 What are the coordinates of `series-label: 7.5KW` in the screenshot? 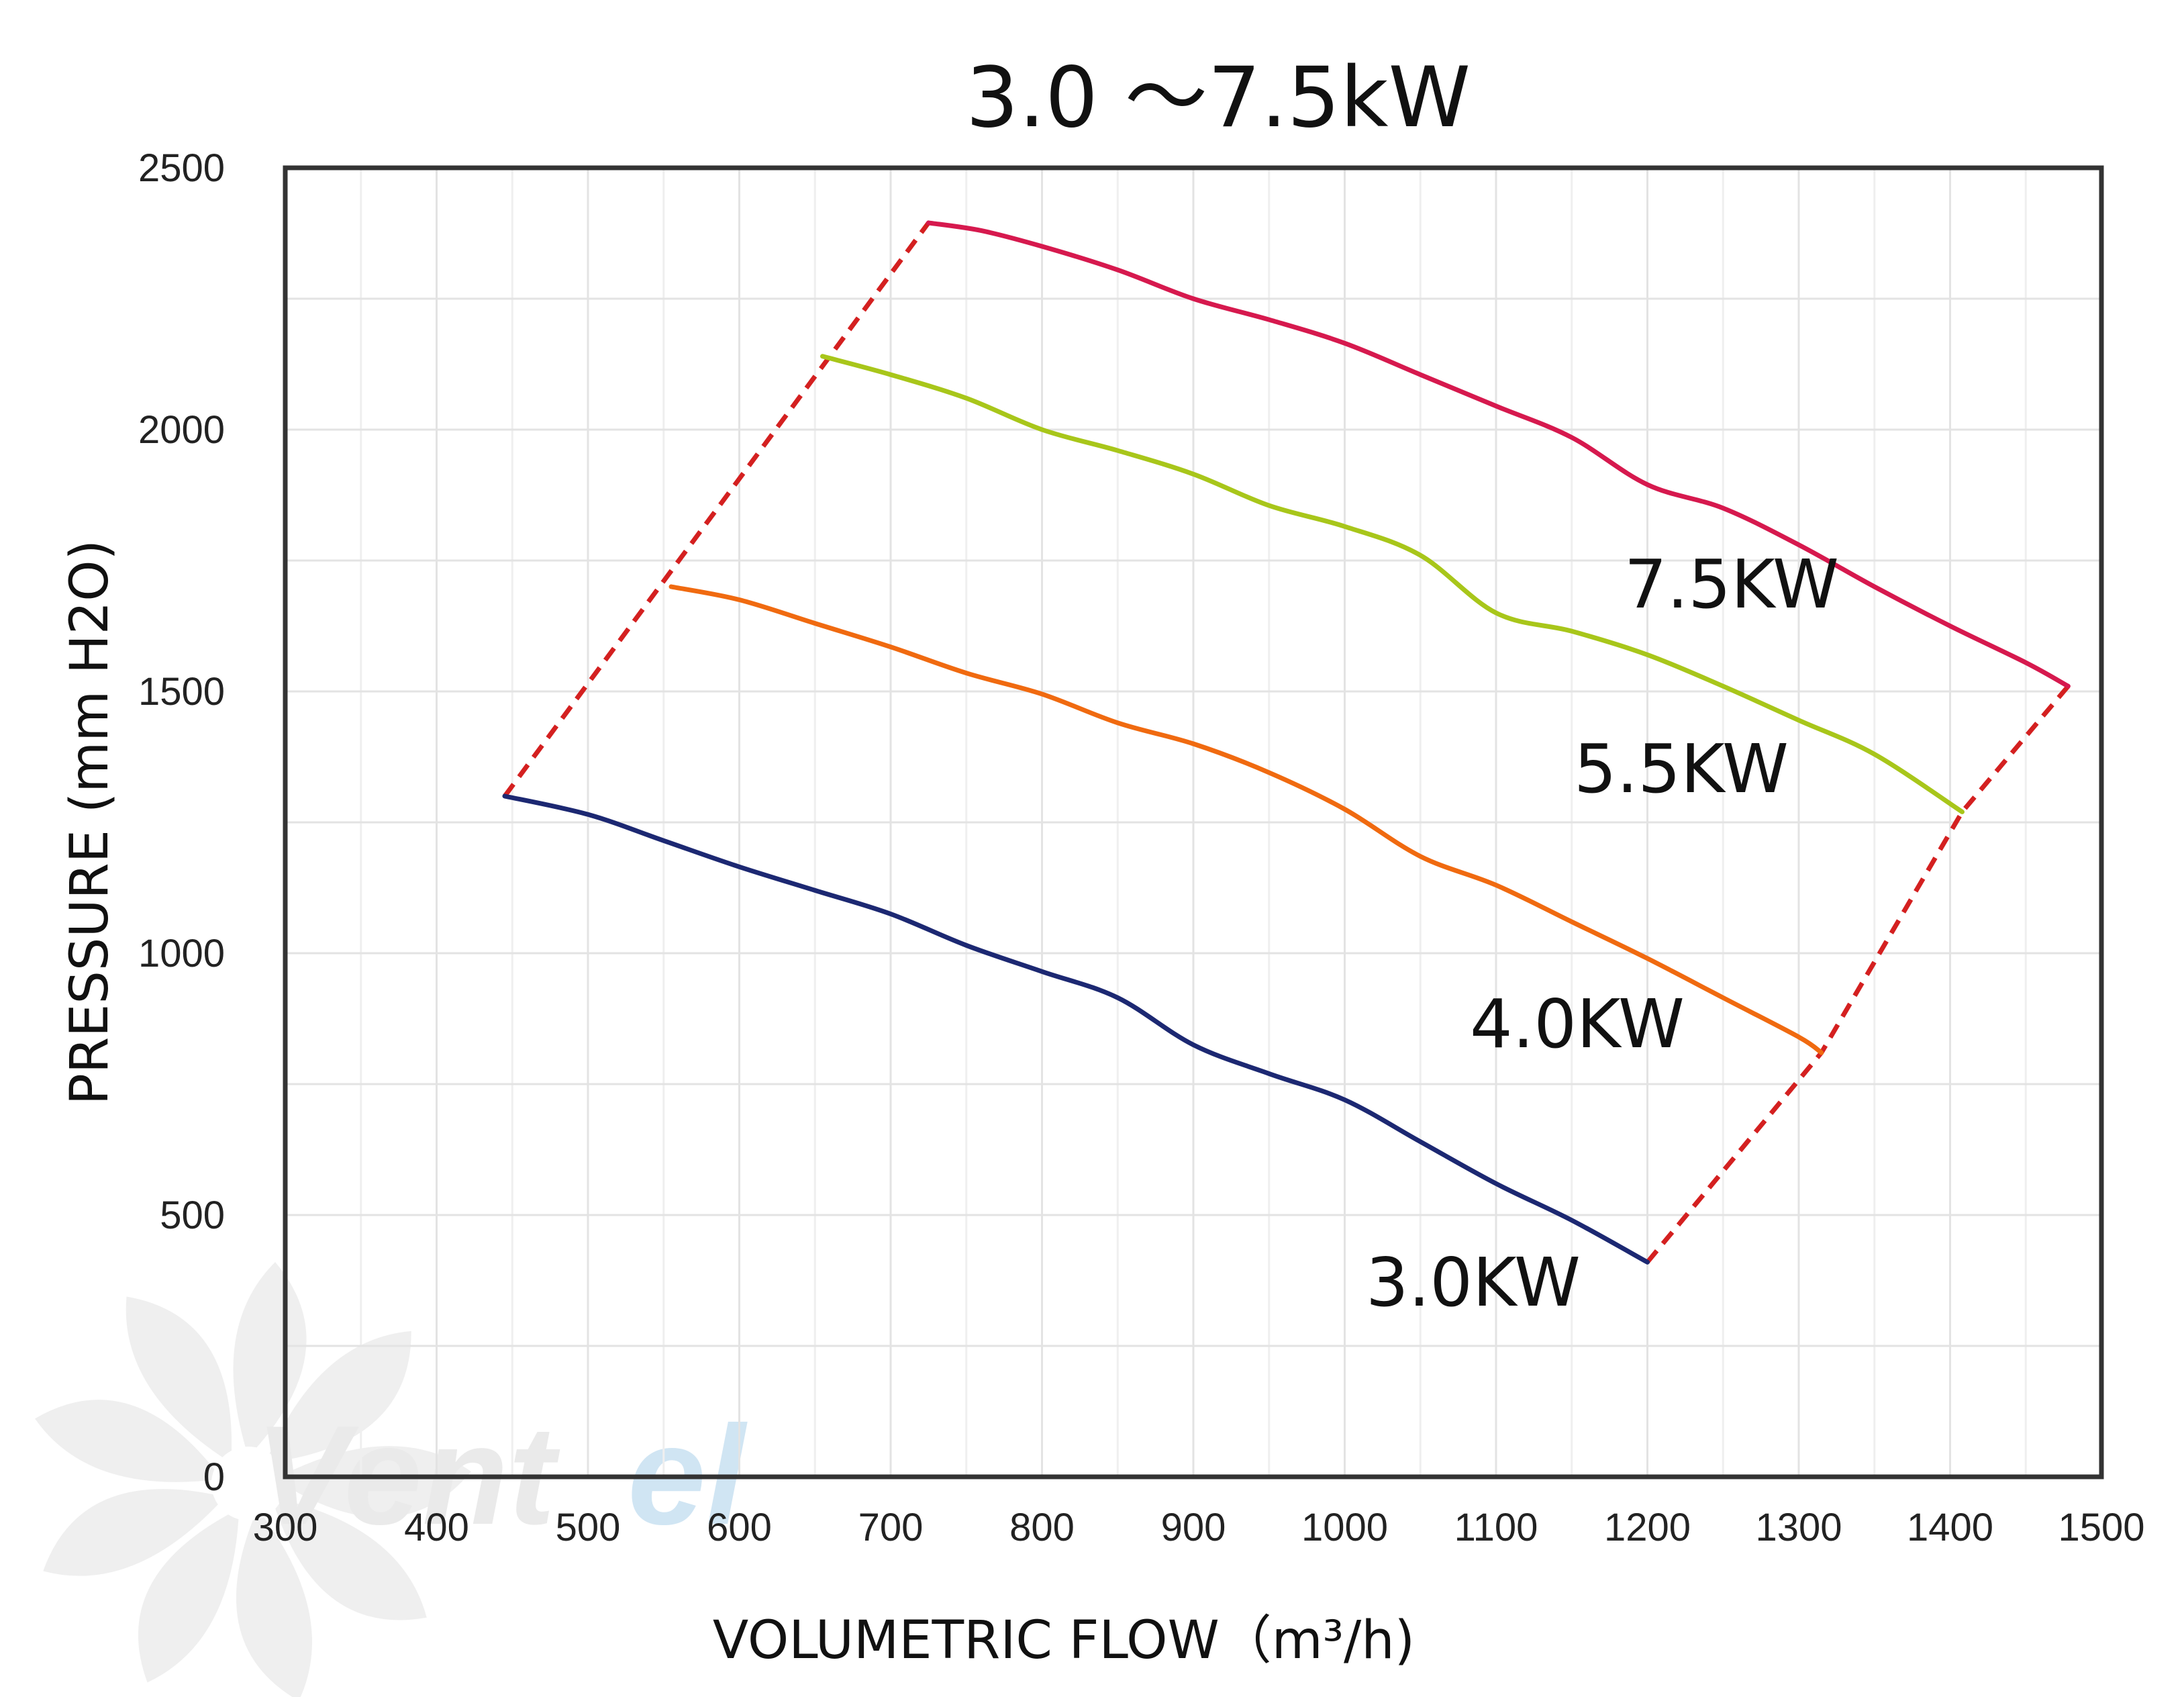 It's located at (1732, 584).